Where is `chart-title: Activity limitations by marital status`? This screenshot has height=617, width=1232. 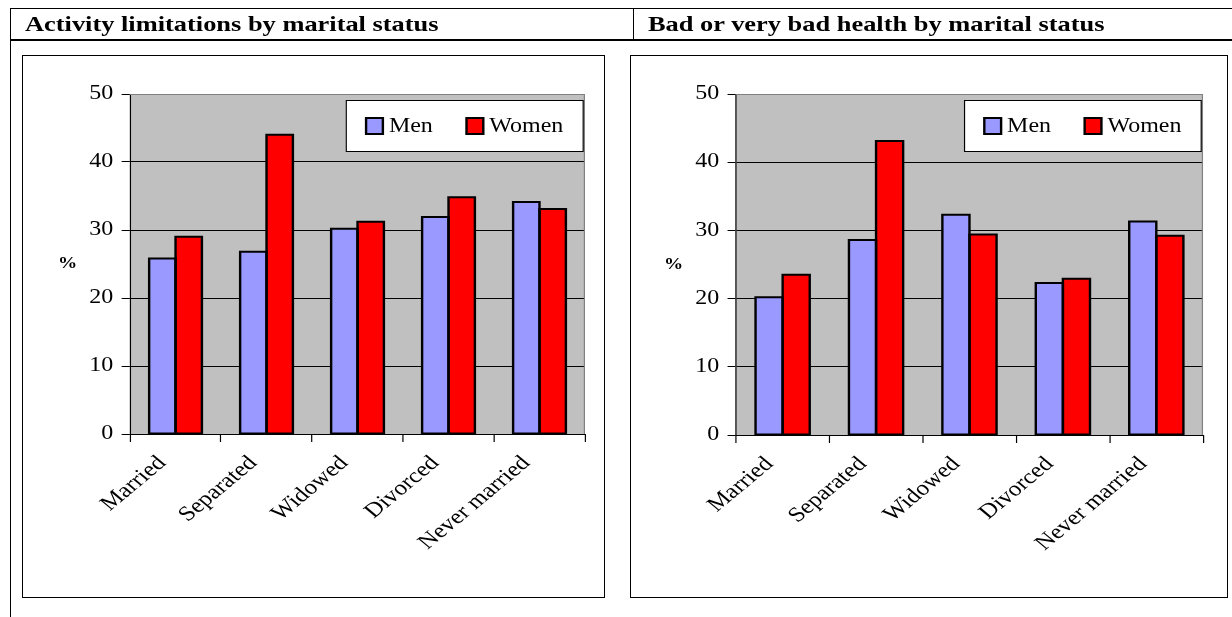 chart-title: Activity limitations by marital status is located at coordinates (232, 24).